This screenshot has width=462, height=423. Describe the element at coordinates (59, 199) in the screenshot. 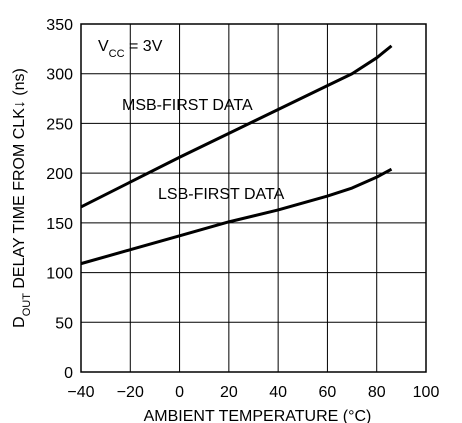

I see `y-tick-labels: 0 50 100 150 200 250 300 350` at that location.